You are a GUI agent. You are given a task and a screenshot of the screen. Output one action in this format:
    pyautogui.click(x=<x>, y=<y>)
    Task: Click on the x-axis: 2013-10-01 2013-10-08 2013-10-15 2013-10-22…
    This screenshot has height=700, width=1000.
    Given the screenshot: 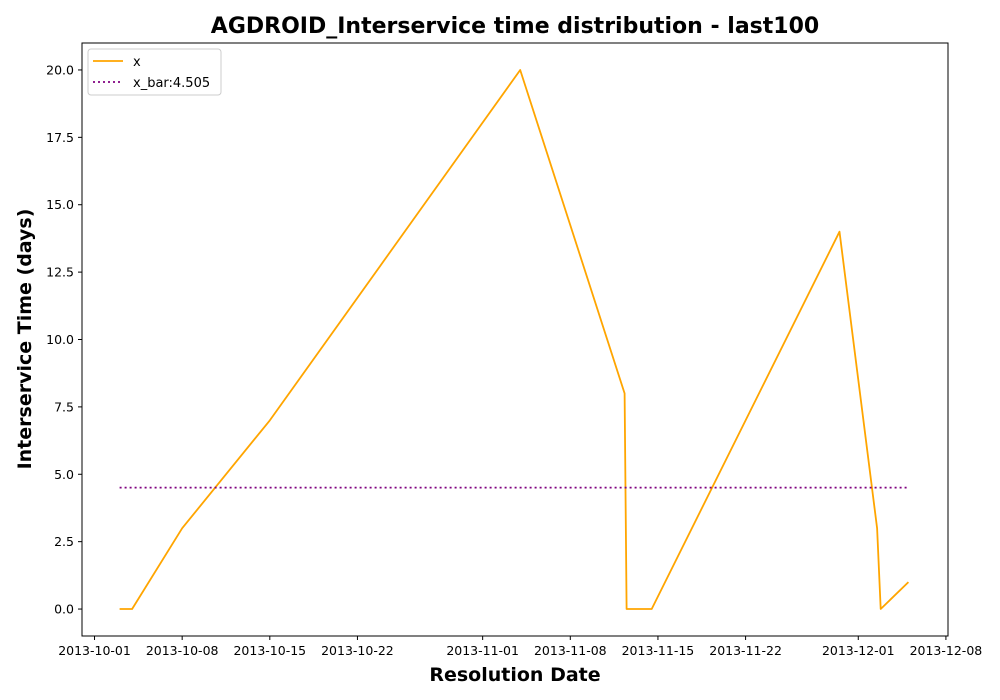 What is the action you would take?
    pyautogui.click(x=520, y=647)
    